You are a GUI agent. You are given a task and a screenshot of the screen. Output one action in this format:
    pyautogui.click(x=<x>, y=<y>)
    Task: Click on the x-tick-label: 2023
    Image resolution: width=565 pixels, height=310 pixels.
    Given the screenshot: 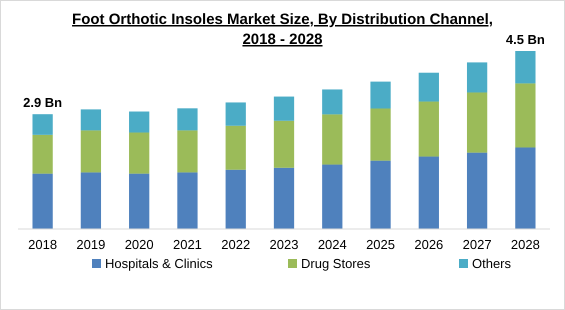 What is the action you would take?
    pyautogui.click(x=284, y=244)
    